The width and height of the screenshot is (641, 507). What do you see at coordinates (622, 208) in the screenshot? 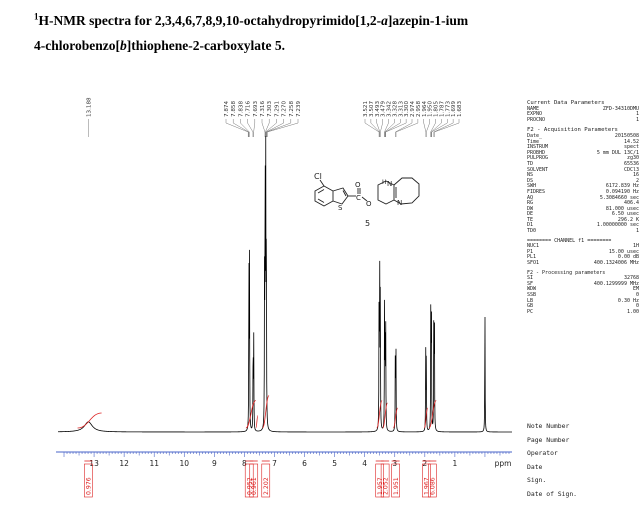
I see `param-value: 81.000 usec` at bounding box center [622, 208].